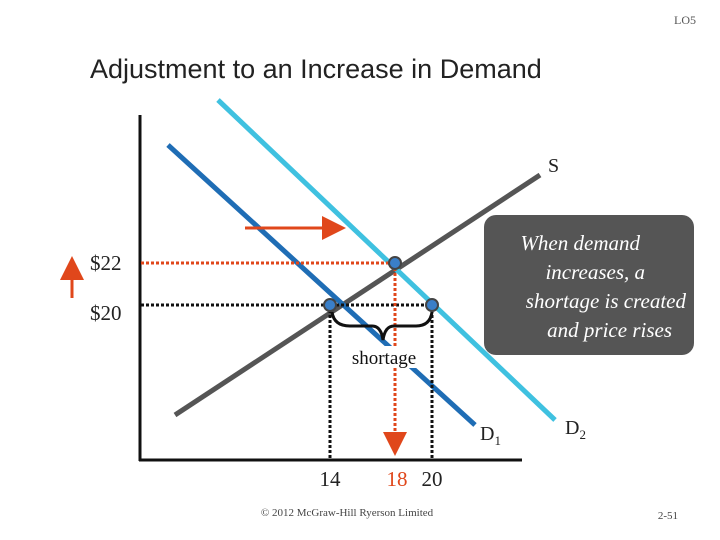 Image resolution: width=720 pixels, height=540 pixels. Describe the element at coordinates (609, 330) in the screenshot. I see `callout-line: and price rises` at that location.